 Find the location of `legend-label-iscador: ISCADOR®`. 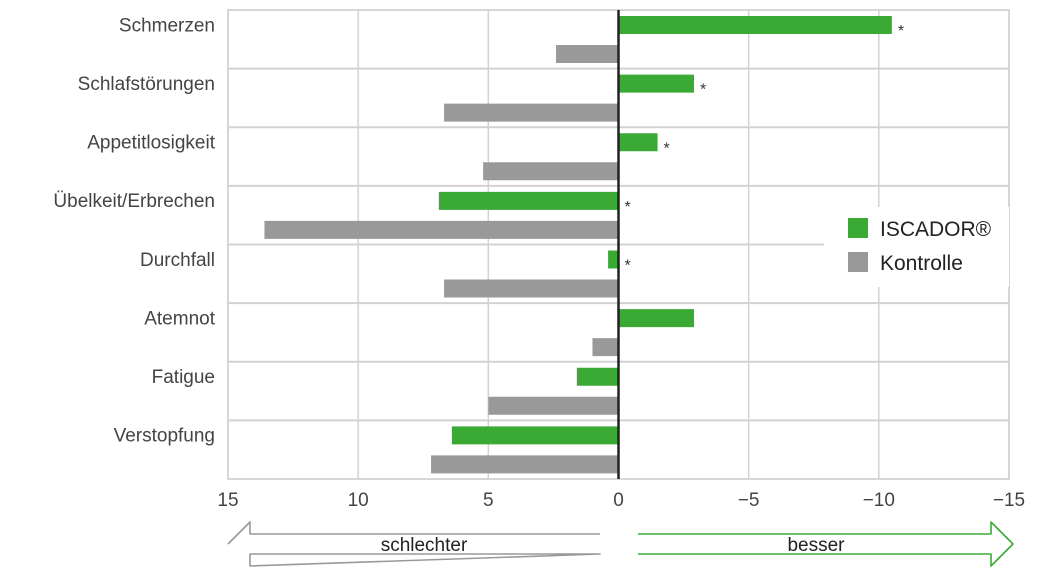

legend-label-iscador: ISCADOR® is located at coordinates (936, 229).